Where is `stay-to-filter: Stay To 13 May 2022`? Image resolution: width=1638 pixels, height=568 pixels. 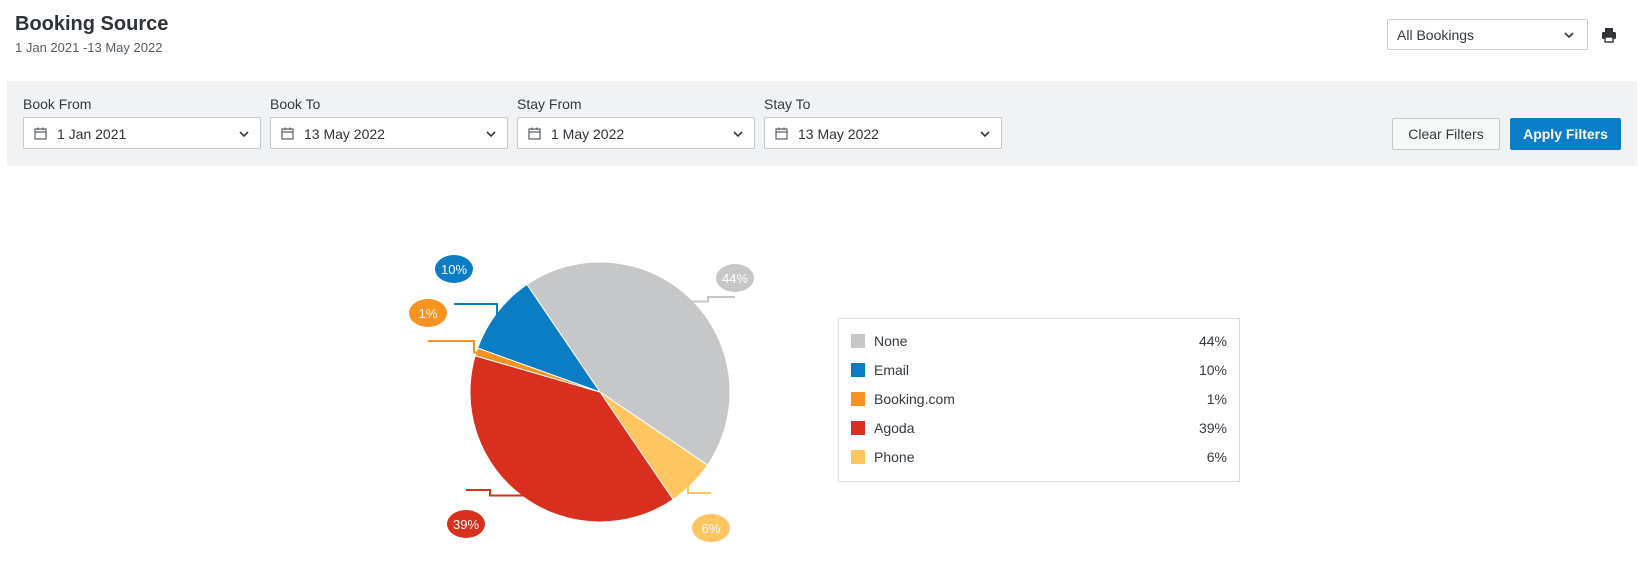
stay-to-filter: Stay To 13 May 2022 is located at coordinates (883, 122).